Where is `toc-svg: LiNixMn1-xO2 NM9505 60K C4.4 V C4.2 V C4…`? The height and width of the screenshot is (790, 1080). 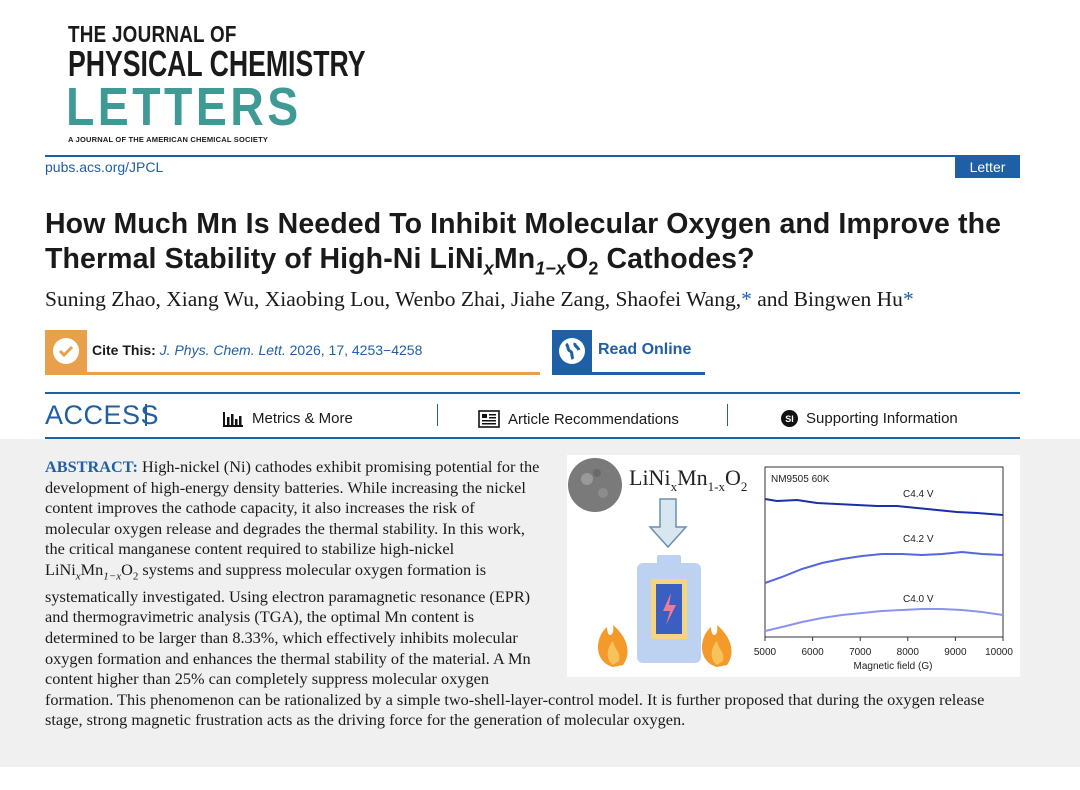 toc-svg: LiNixMn1-xO2 NM9505 60K C4.4 V C4.2 V C4… is located at coordinates (790, 565).